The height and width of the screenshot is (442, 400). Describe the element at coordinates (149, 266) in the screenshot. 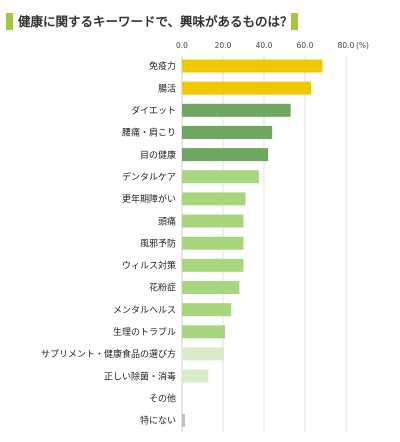

I see `category-label: ウィルス対策` at that location.